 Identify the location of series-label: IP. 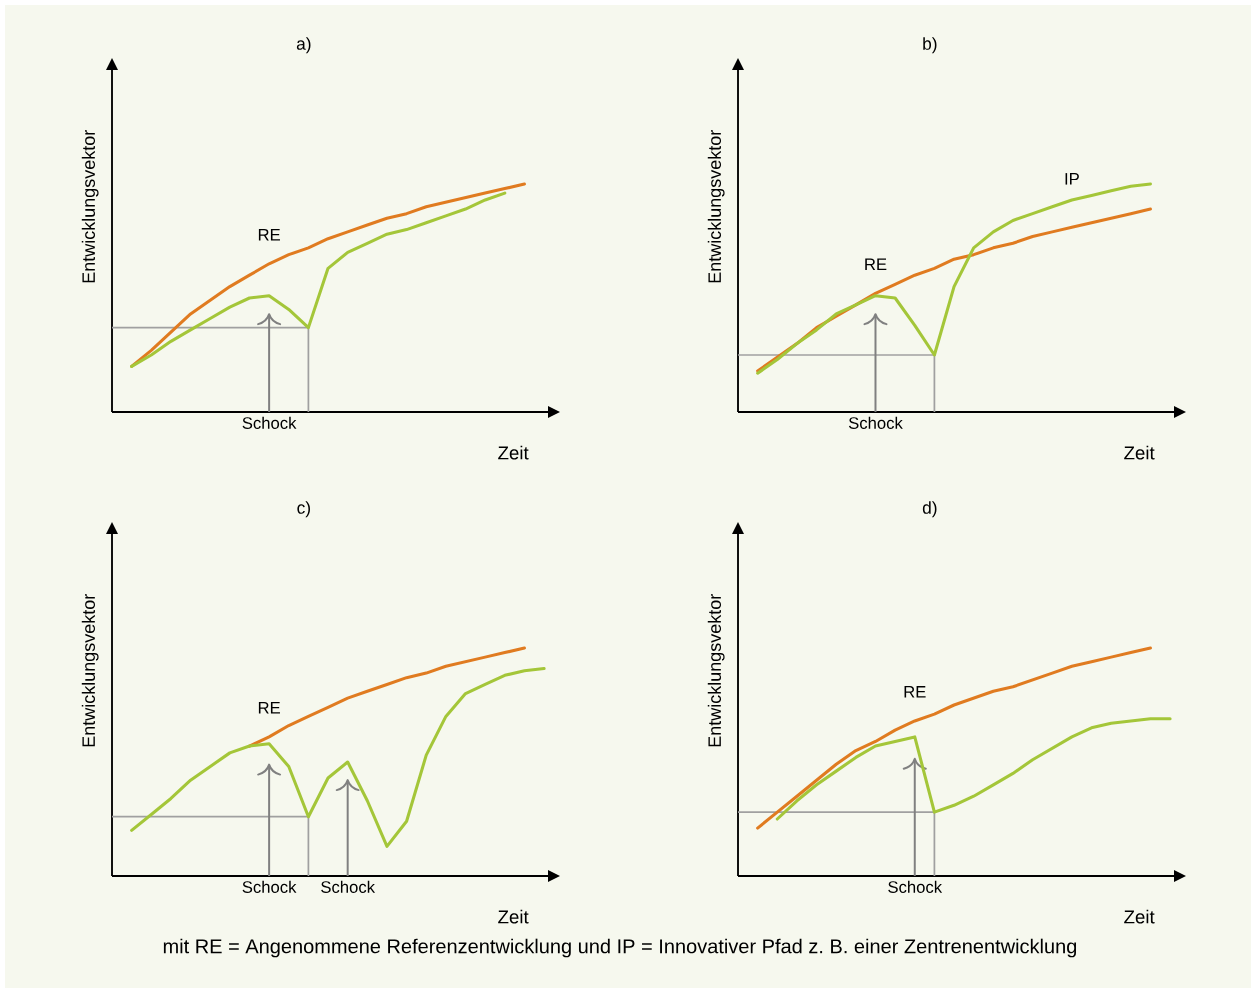
(1072, 179).